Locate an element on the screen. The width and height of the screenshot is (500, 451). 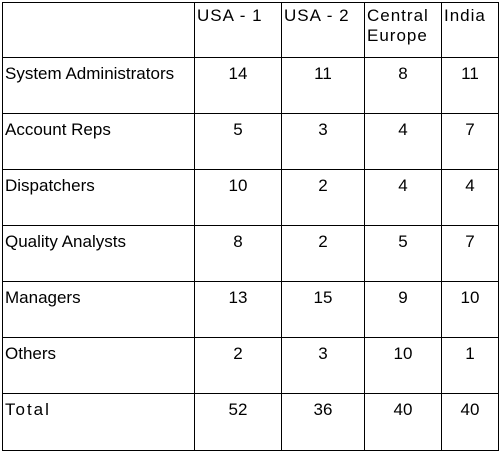
header-cell-usa-2: USA - 2 is located at coordinates (323, 30).